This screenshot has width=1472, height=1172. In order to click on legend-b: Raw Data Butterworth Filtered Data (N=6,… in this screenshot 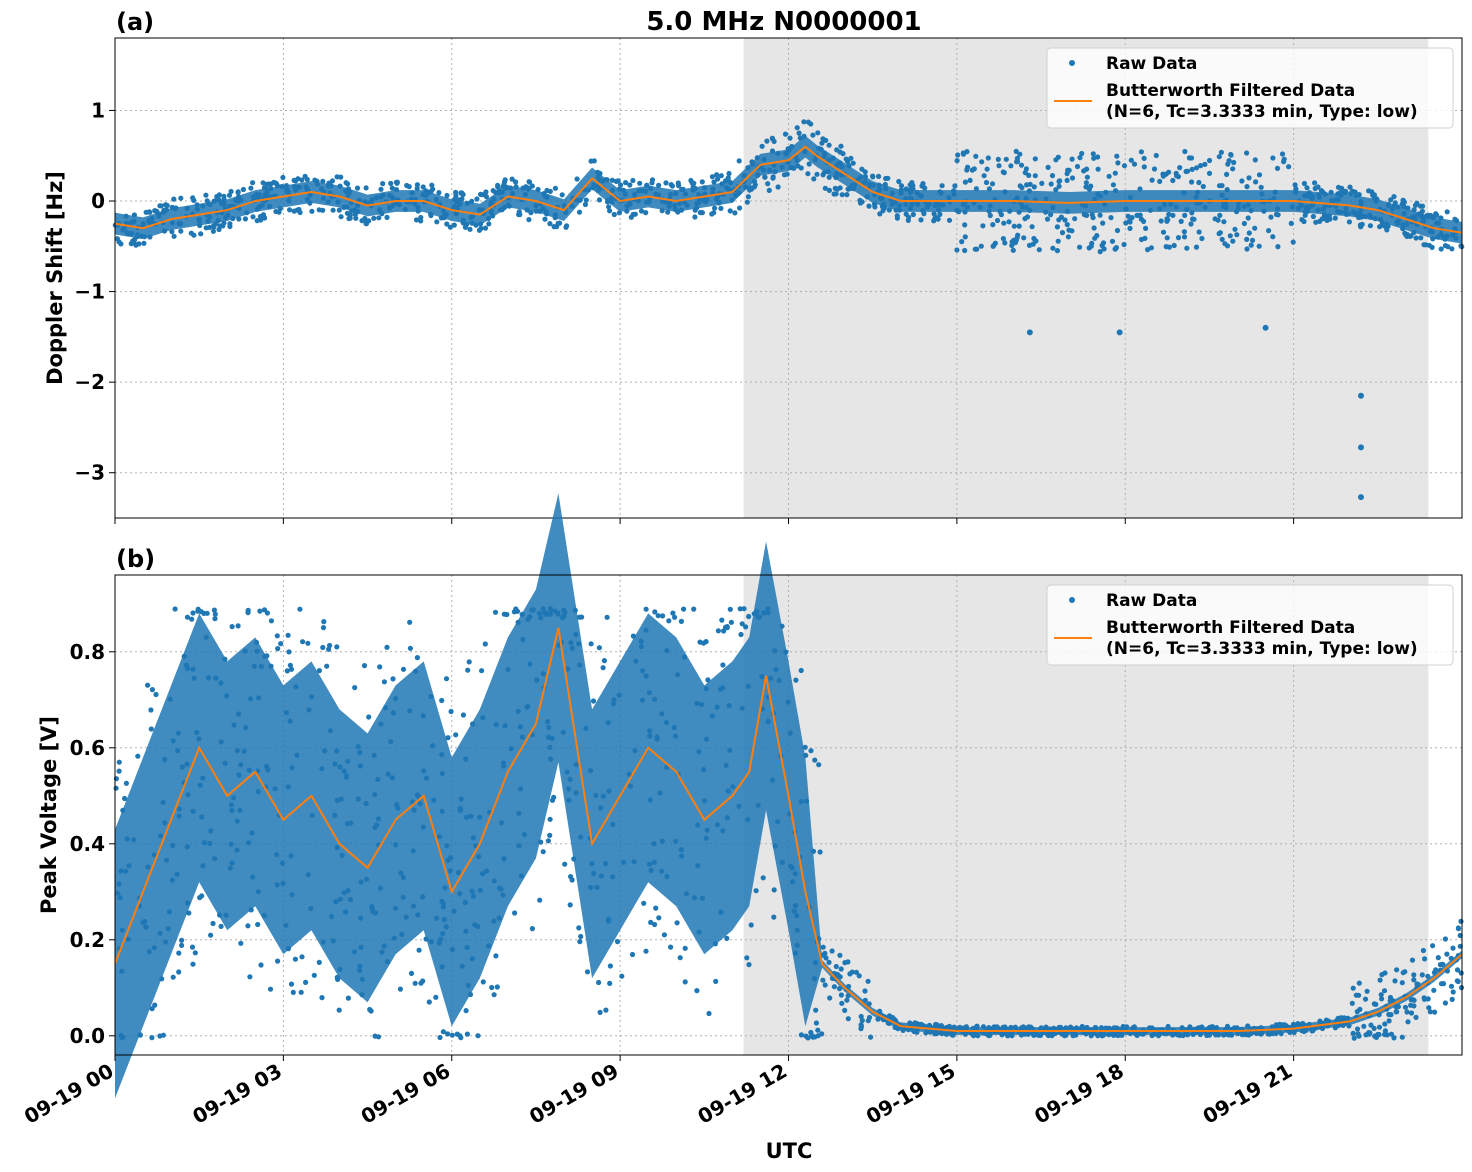, I will do `click(1250, 625)`.